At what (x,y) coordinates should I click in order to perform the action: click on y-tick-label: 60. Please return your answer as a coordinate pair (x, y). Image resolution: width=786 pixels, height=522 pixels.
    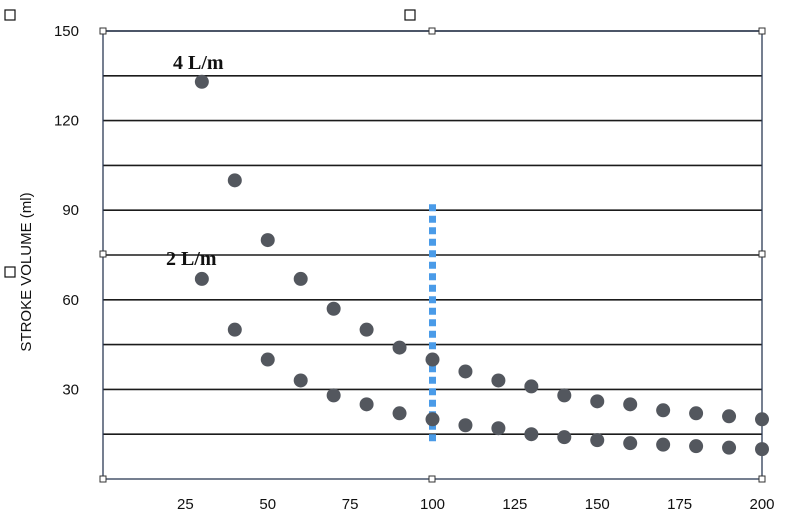
    Looking at the image, I should click on (70, 300).